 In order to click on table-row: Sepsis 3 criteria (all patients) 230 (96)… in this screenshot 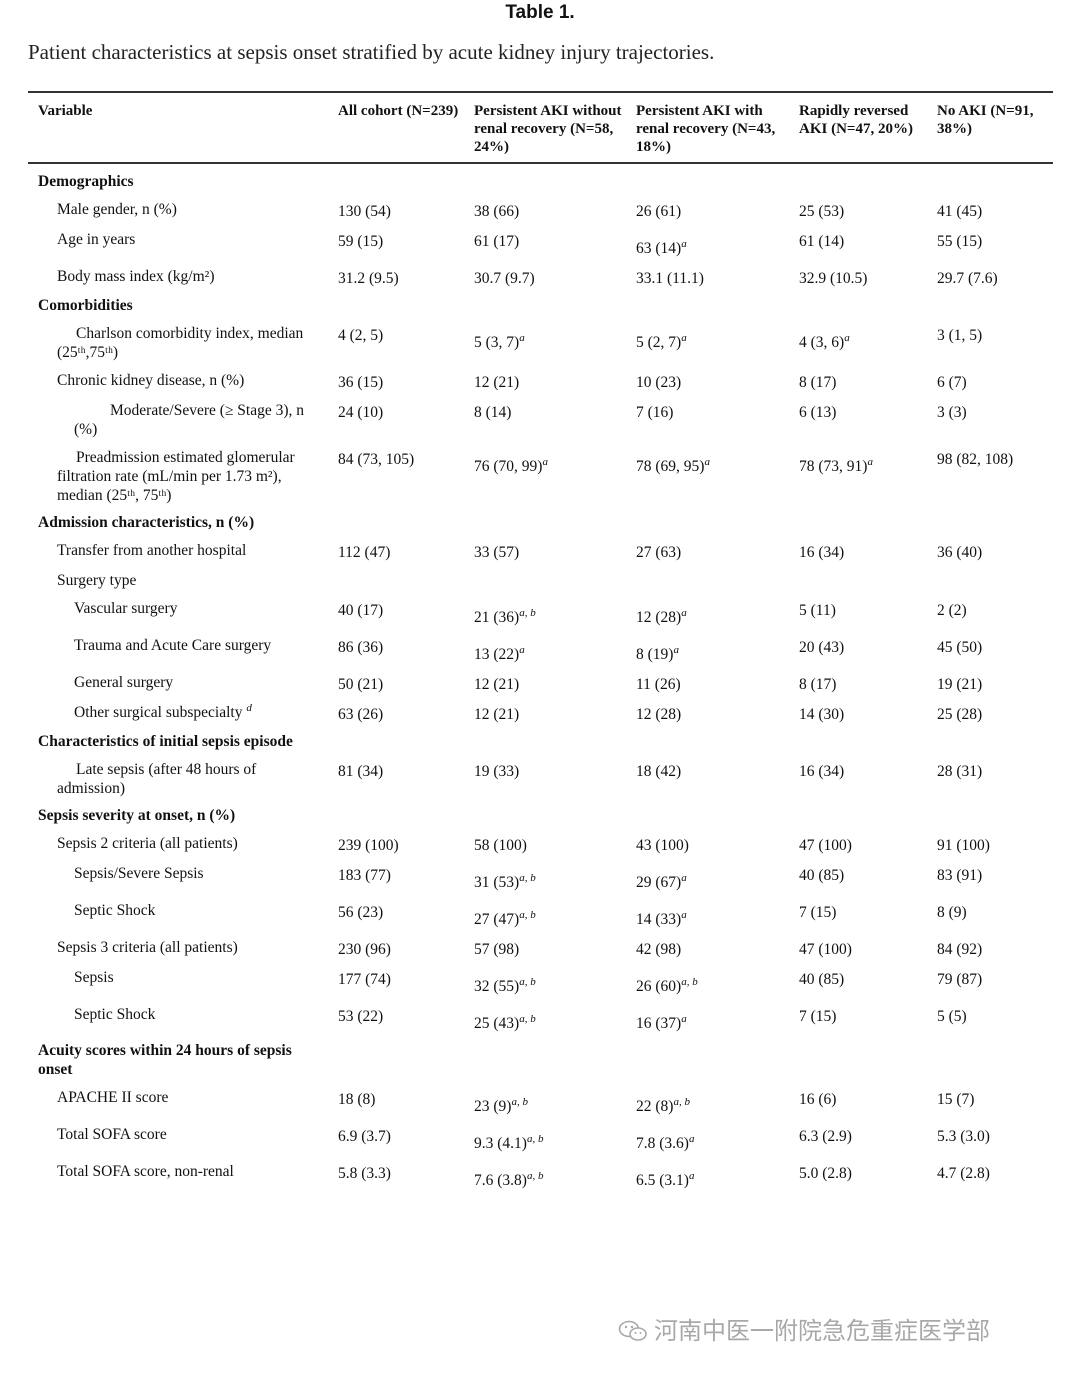, I will do `click(540, 944)`.